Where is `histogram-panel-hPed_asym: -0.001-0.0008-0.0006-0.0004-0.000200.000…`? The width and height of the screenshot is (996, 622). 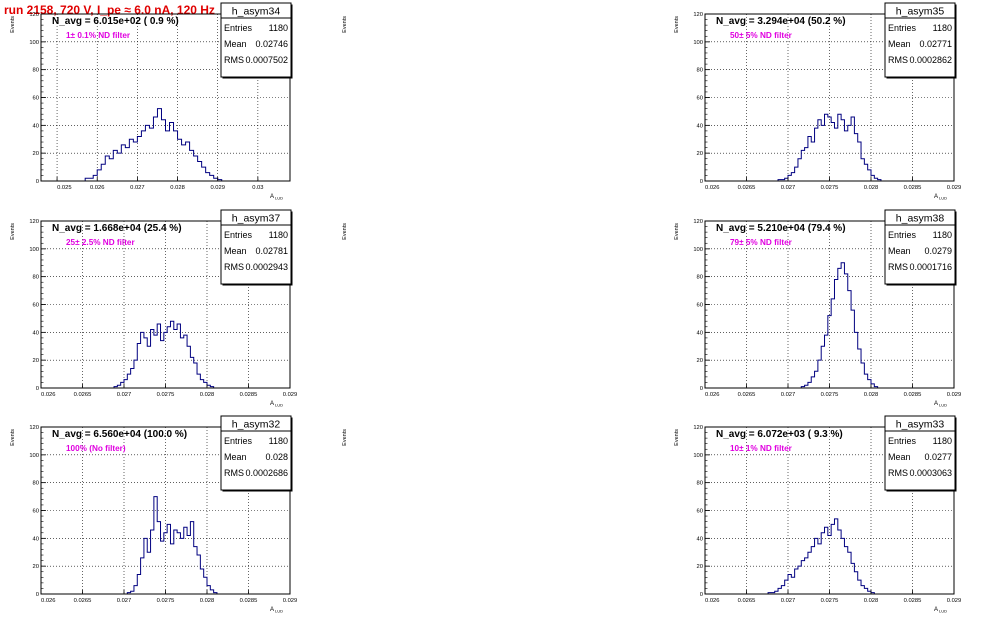
histogram-panel-hPed_asym: -0.001-0.0008-0.0006-0.0004-0.000200.000… is located at coordinates (677, 437).